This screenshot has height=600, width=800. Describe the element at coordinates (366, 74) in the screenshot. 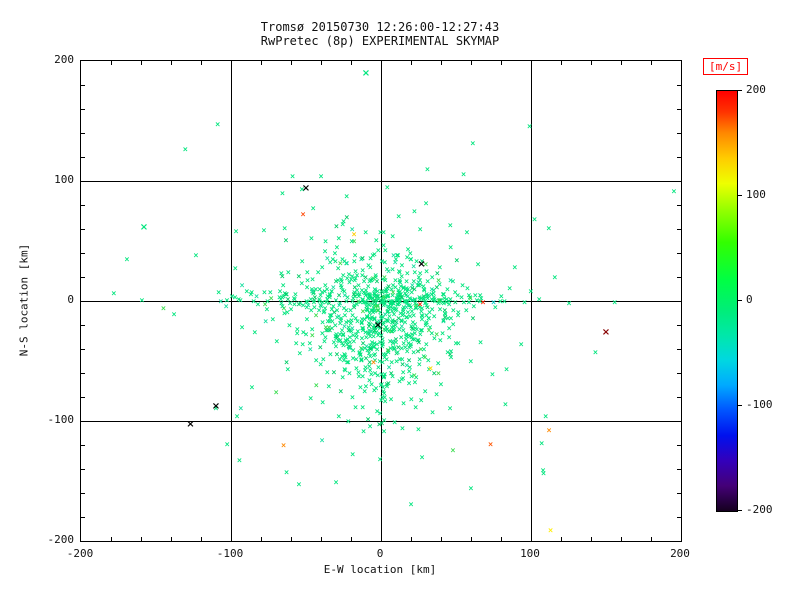

I see `outlier-point: ×` at that location.